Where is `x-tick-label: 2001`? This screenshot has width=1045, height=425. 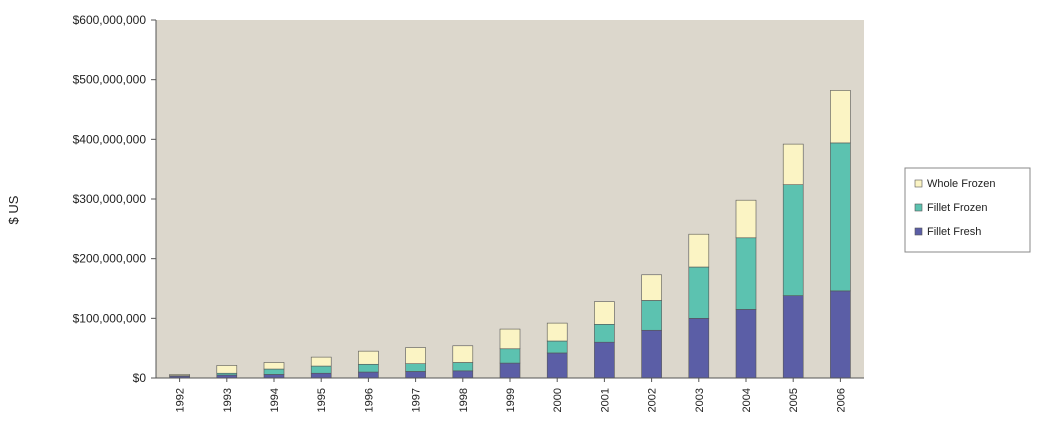 x-tick-label: 2001 is located at coordinates (605, 400).